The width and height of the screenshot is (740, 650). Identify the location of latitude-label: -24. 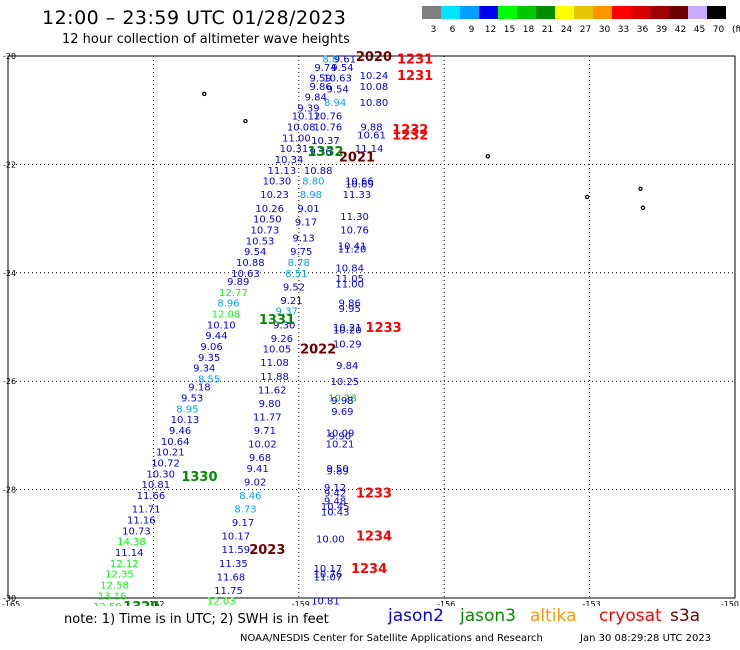
(9, 273).